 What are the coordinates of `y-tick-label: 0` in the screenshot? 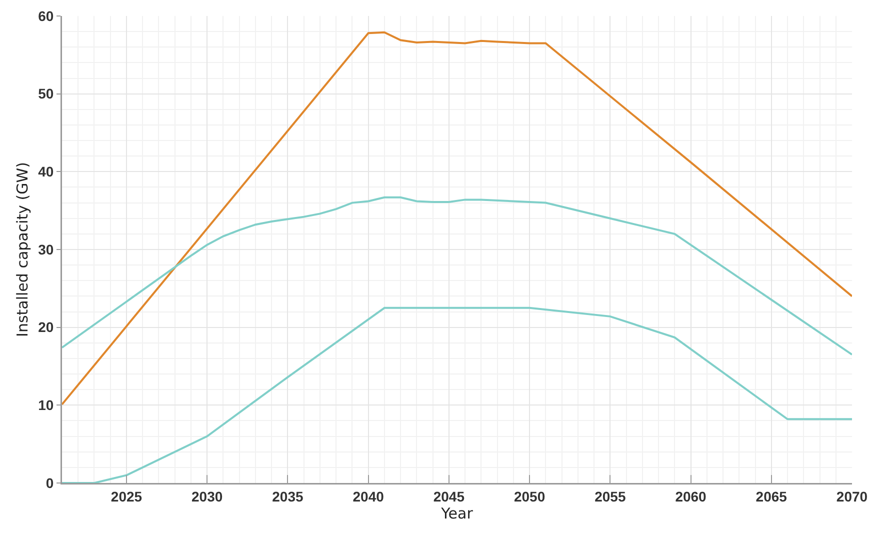 It's located at (50, 482).